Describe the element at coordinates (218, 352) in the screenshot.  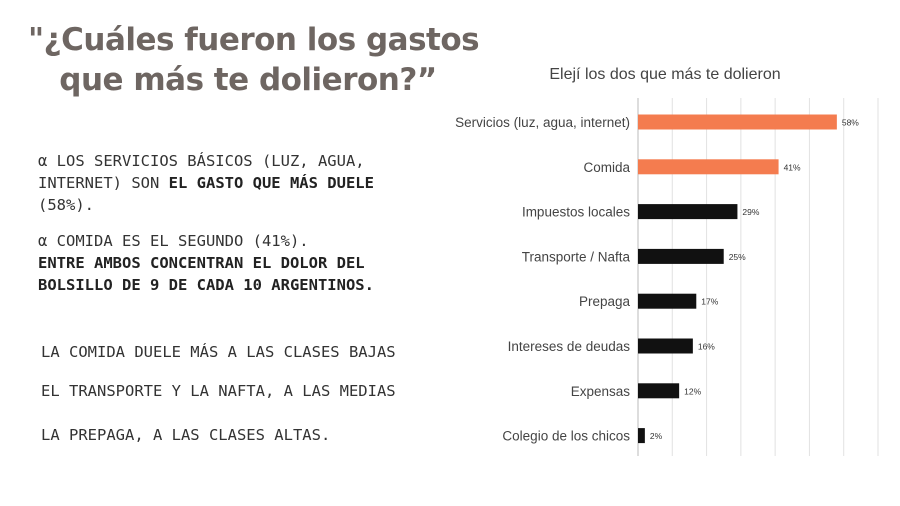
I see `note-lower-class: LA COMIDA DUELE MÁS A LAS CLASES BAJAS` at that location.